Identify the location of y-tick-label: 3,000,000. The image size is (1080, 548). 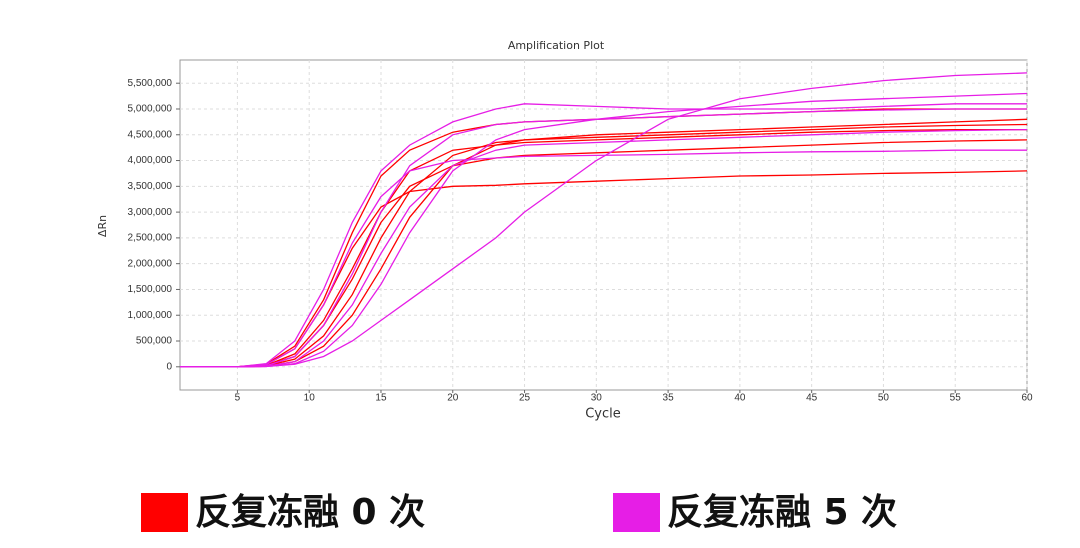
(150, 212).